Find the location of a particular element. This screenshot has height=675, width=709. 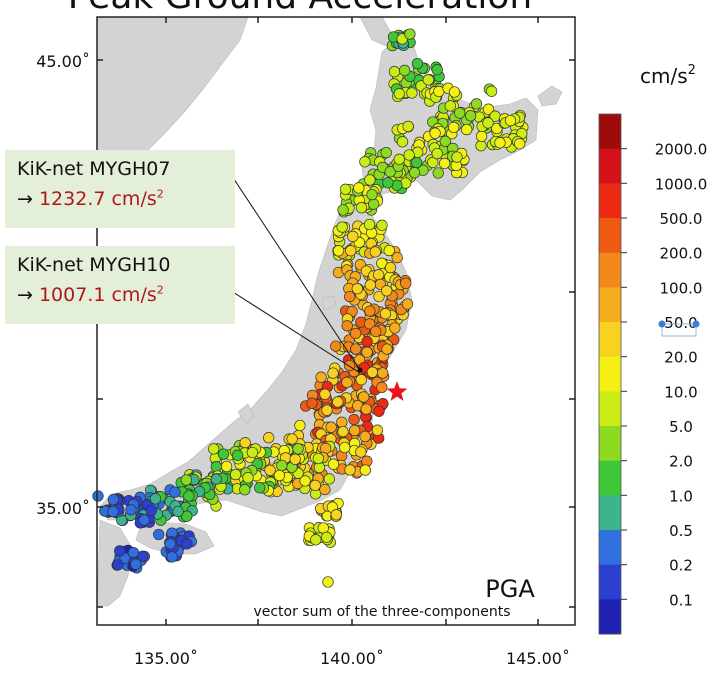

colorbar-frame is located at coordinates (610, 374).